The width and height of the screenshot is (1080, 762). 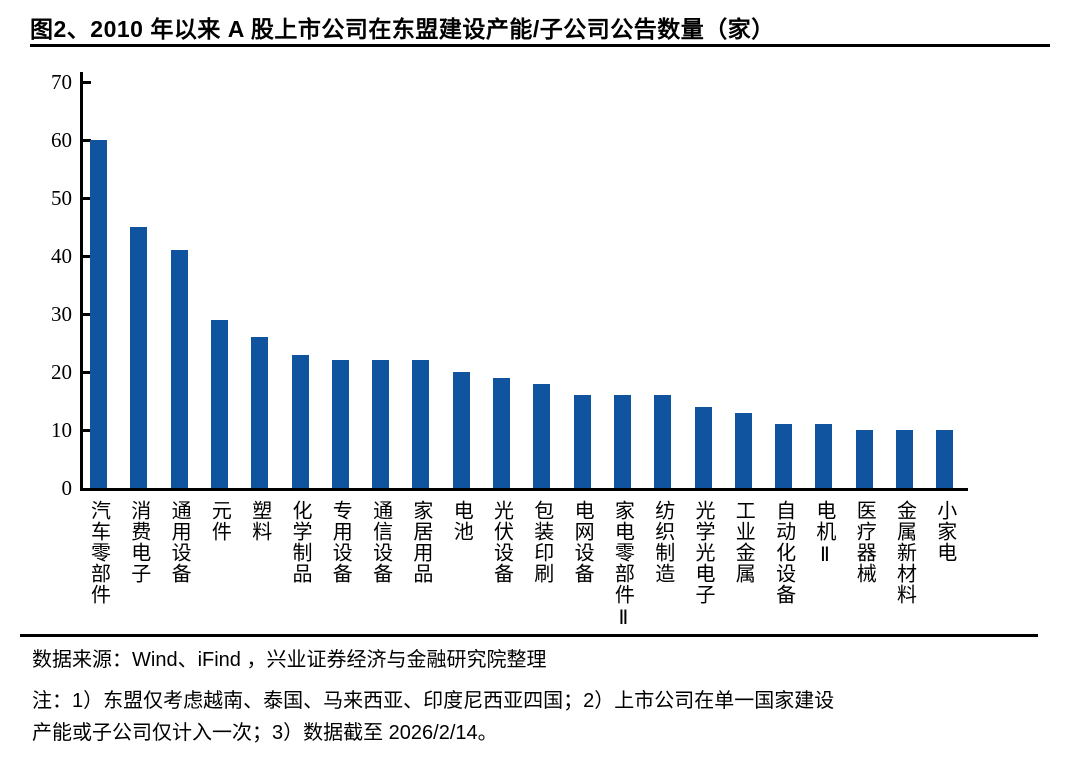 What do you see at coordinates (67, 488) in the screenshot?
I see `y-axis-tick-label: 0` at bounding box center [67, 488].